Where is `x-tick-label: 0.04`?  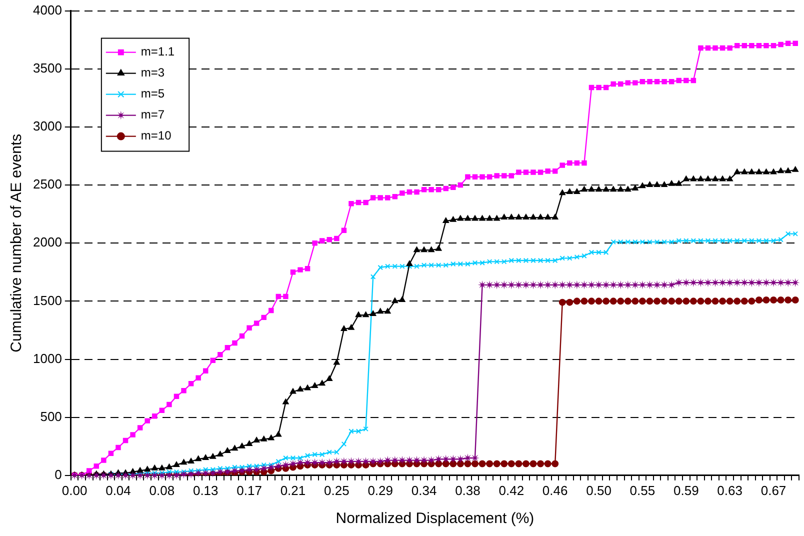 x-tick-label: 0.04 is located at coordinates (118, 490).